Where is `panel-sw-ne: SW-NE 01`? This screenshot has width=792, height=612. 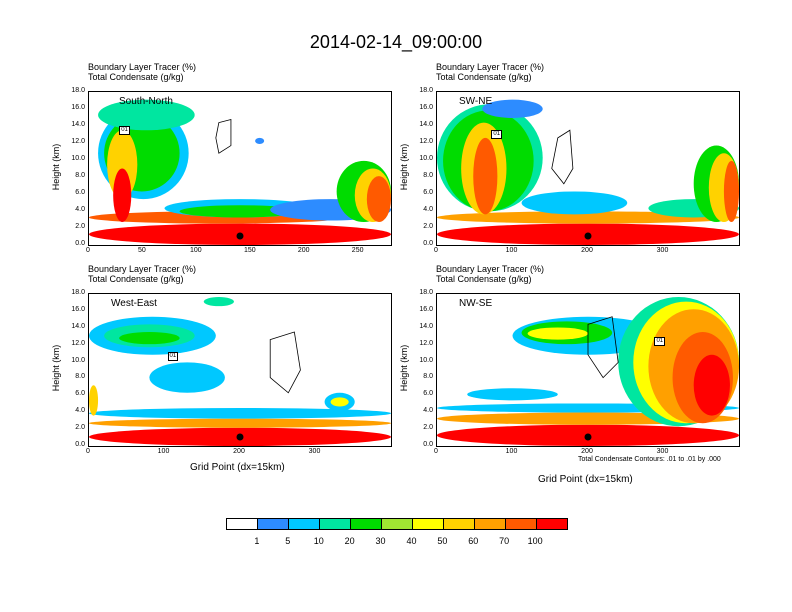 panel-sw-ne: SW-NE 01 is located at coordinates (588, 168).